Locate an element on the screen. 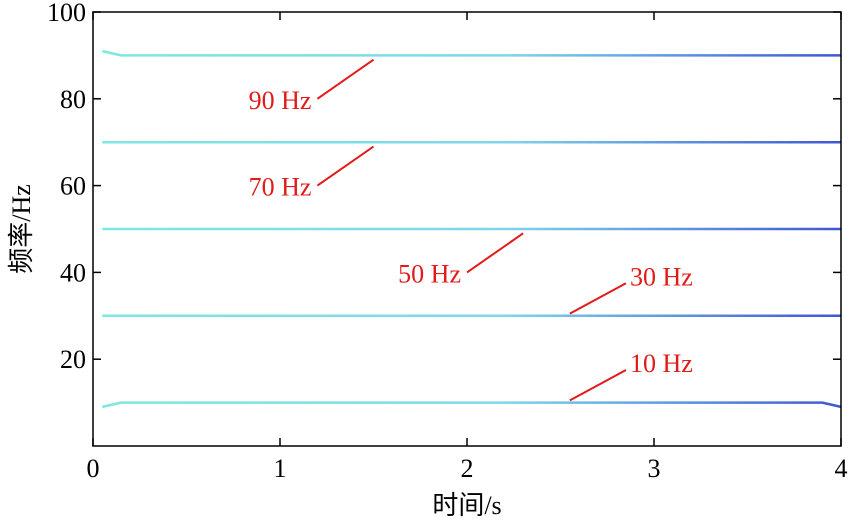 The image size is (853, 523). x-axis-label: 时间/s is located at coordinates (466, 505).